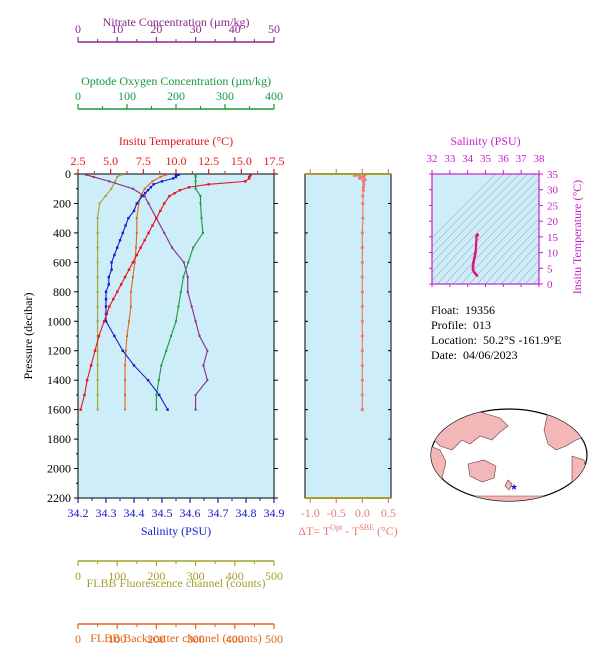 This screenshot has width=609, height=663. What do you see at coordinates (310, 513) in the screenshot?
I see `delta-t-tick-label: -1.0` at bounding box center [310, 513].